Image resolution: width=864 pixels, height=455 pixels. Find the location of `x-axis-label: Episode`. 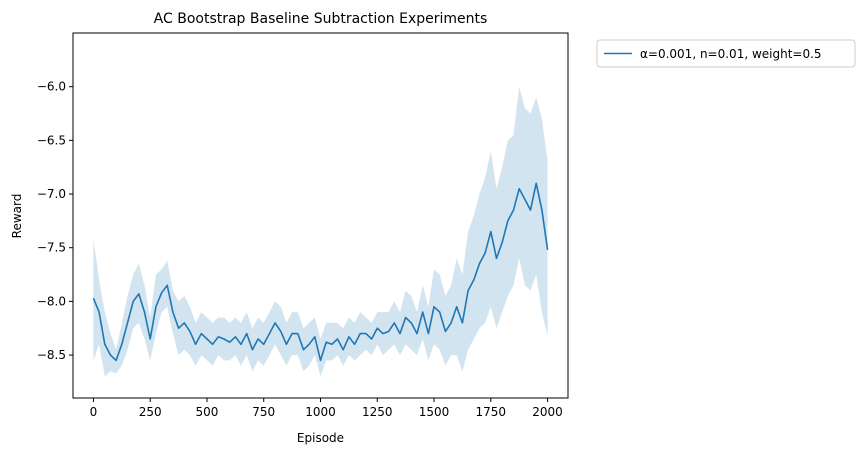

x-axis-label: Episode is located at coordinates (320, 438).